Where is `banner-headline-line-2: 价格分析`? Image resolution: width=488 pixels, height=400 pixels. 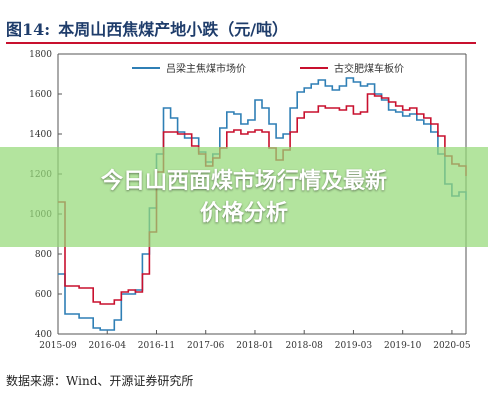 banner-headline-line-2: 价格分析 is located at coordinates (243, 213).